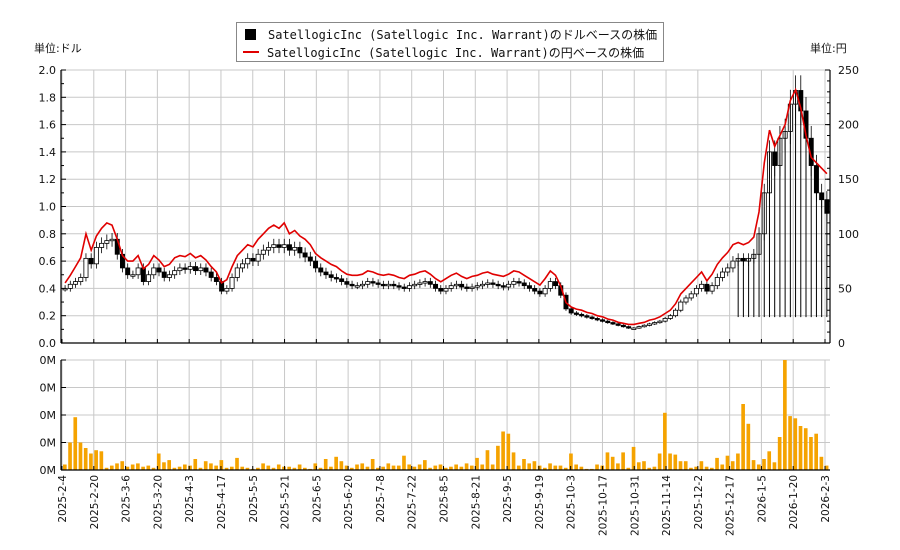  Describe the element at coordinates (48, 288) in the screenshot. I see `svg-text: 0.4` at that location.